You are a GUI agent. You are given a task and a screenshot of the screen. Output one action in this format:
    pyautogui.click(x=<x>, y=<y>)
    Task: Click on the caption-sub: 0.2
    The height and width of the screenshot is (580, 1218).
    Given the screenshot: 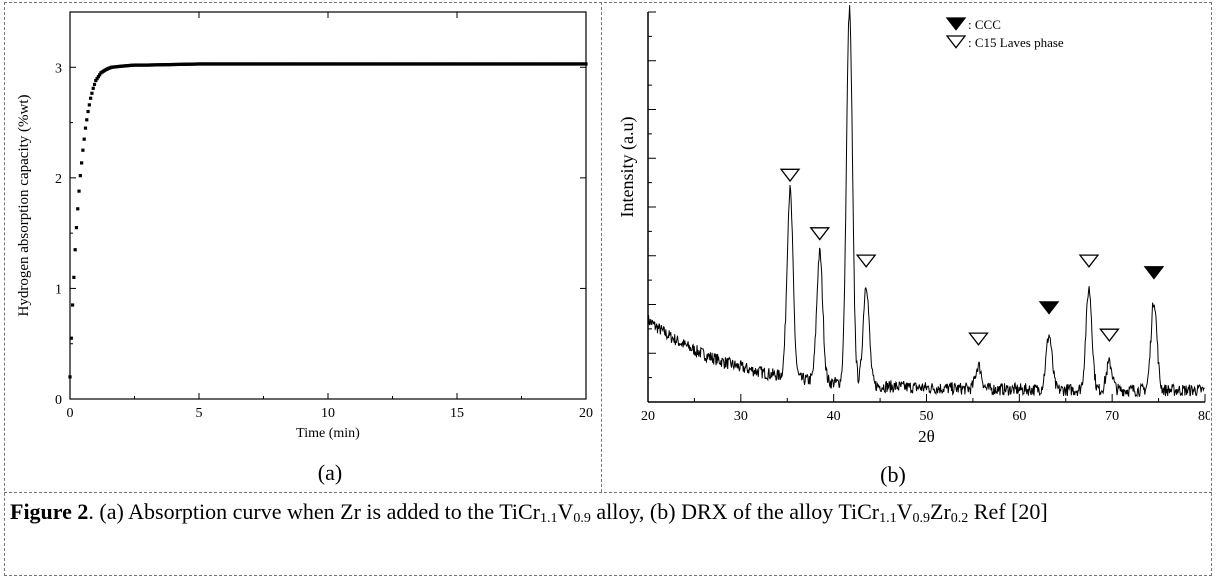 What is the action you would take?
    pyautogui.click(x=959, y=518)
    